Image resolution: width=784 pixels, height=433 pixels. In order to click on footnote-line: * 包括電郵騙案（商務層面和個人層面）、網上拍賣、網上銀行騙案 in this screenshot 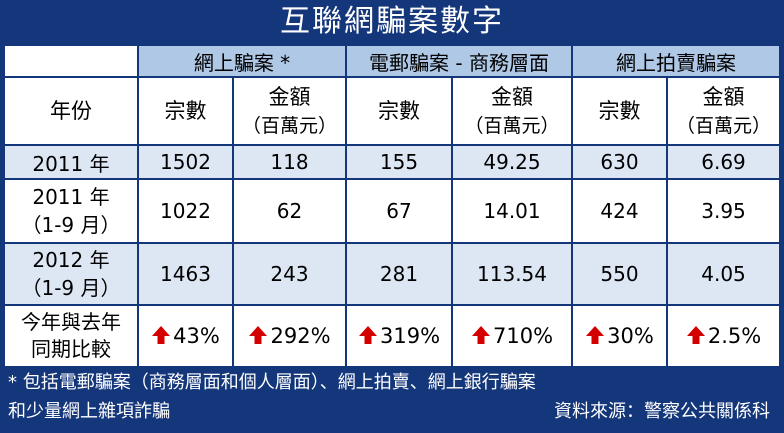, I will do `click(272, 382)`.